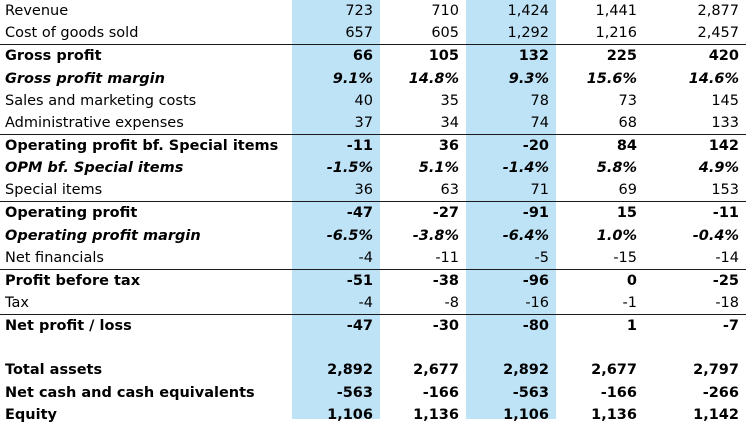 The height and width of the screenshot is (426, 746). What do you see at coordinates (720, 392) in the screenshot?
I see `cell-value: -266` at bounding box center [720, 392].